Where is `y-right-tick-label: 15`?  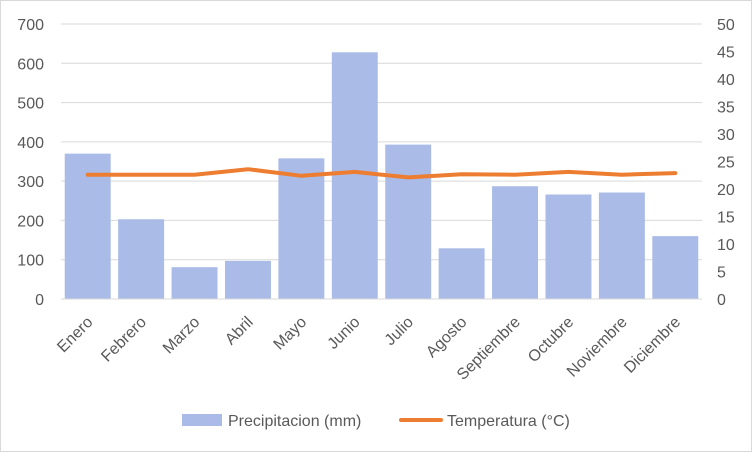 y-right-tick-label: 15 is located at coordinates (726, 218).